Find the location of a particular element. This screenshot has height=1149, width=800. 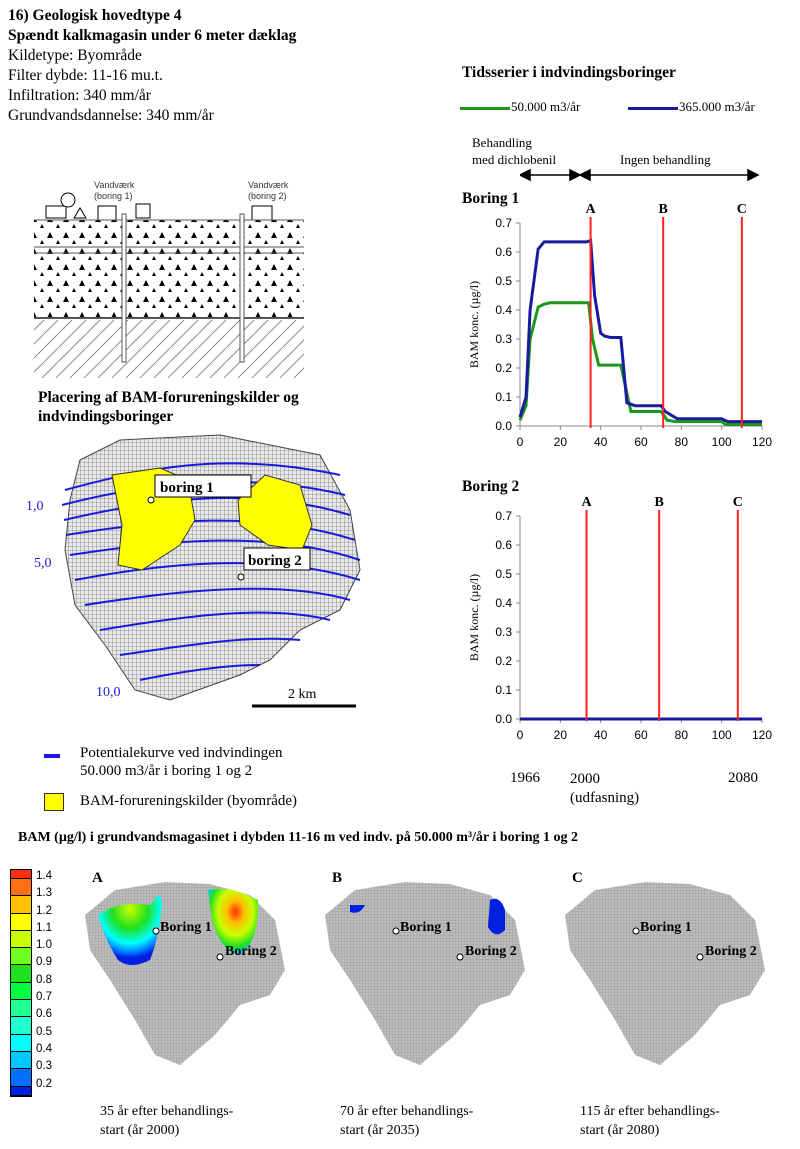

color-scale-labels: 1.4 1.3 1.2 1.1 1.0 0.9 0.8 0.7 0.6 0.5 0.4 0.3 0.2 is located at coordinates (44, 980).